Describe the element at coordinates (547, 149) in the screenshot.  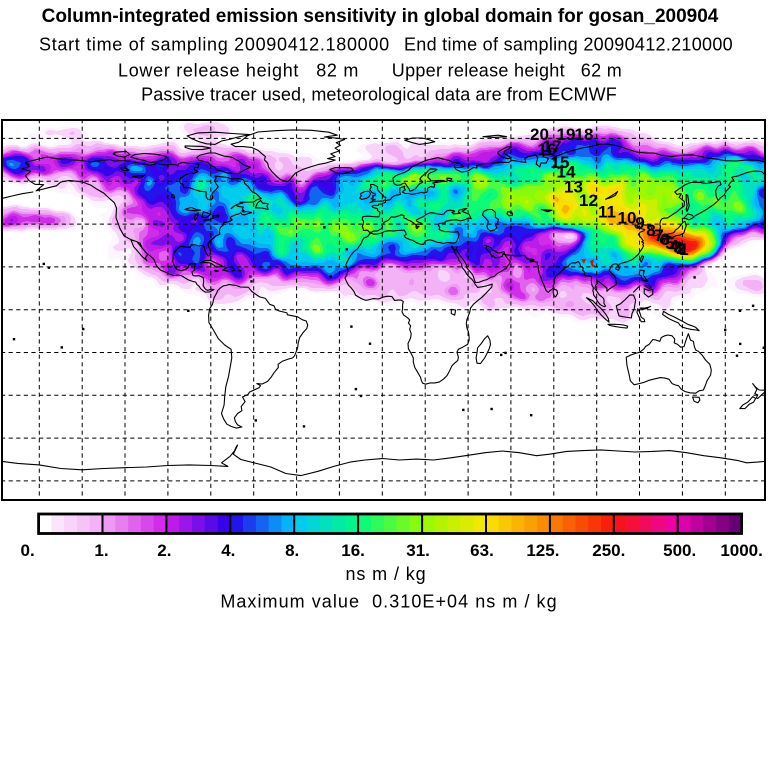
I see `svg-text: 16` at that location.